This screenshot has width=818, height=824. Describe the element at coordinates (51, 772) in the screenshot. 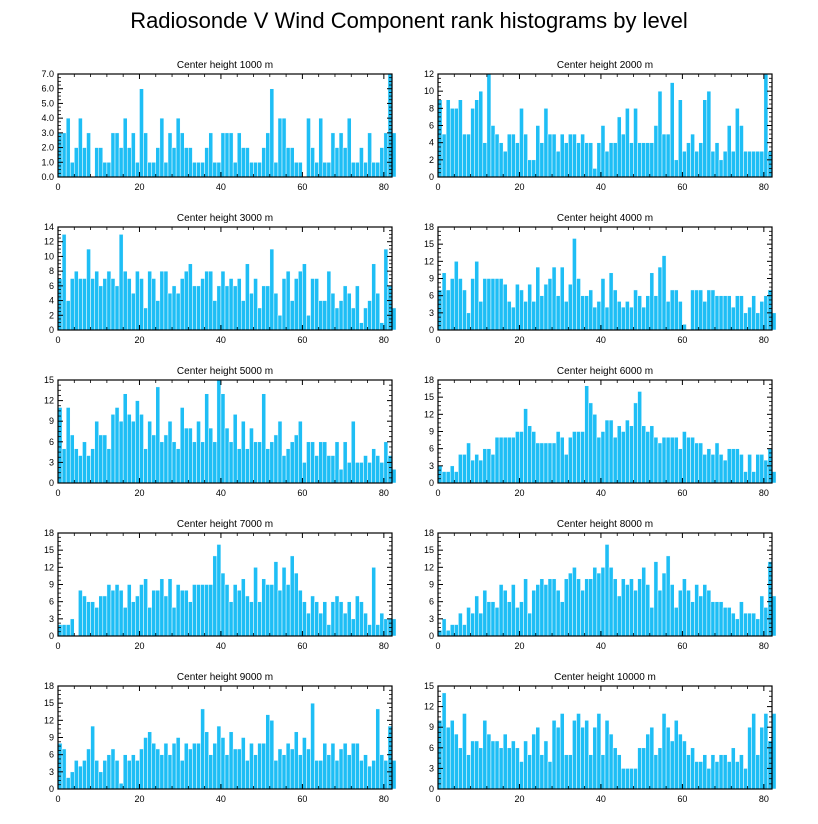

I see `y-tick-label: 3` at that location.